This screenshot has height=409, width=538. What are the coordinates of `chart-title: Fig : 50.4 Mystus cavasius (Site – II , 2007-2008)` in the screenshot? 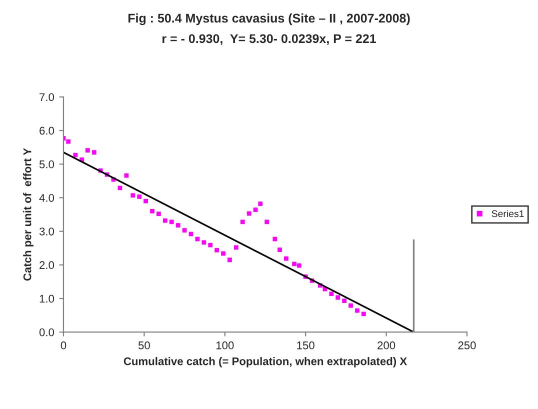 It's located at (269, 19).